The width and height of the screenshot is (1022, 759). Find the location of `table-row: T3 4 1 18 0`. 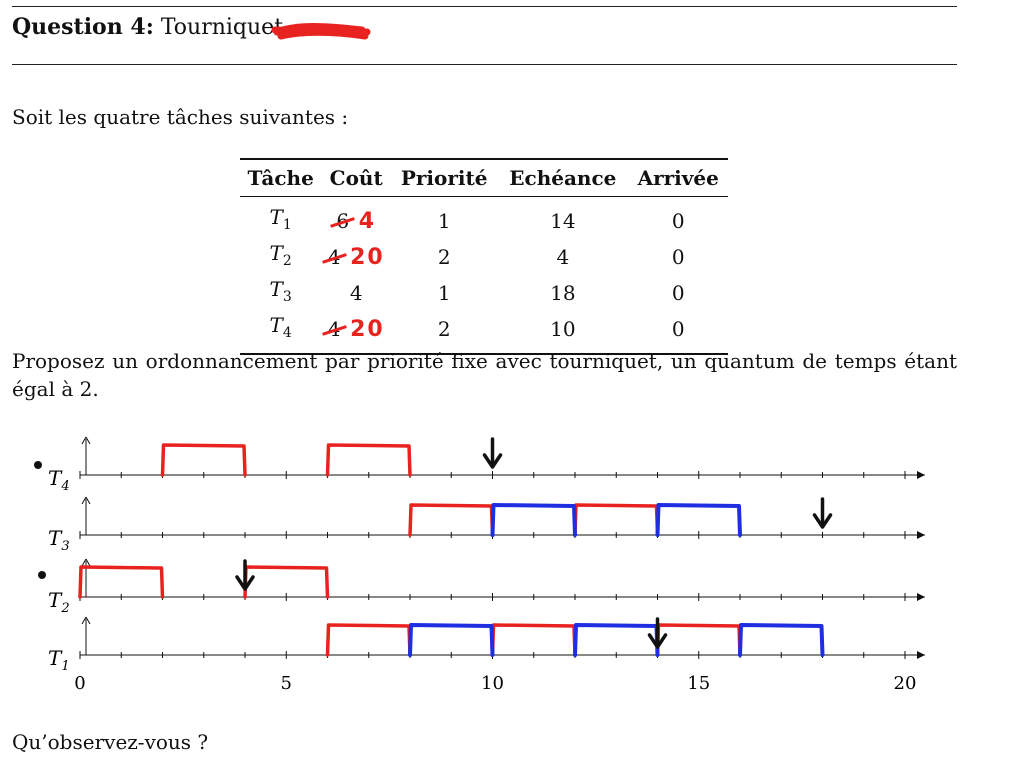

table-row: T3 4 1 18 0 is located at coordinates (484, 293).